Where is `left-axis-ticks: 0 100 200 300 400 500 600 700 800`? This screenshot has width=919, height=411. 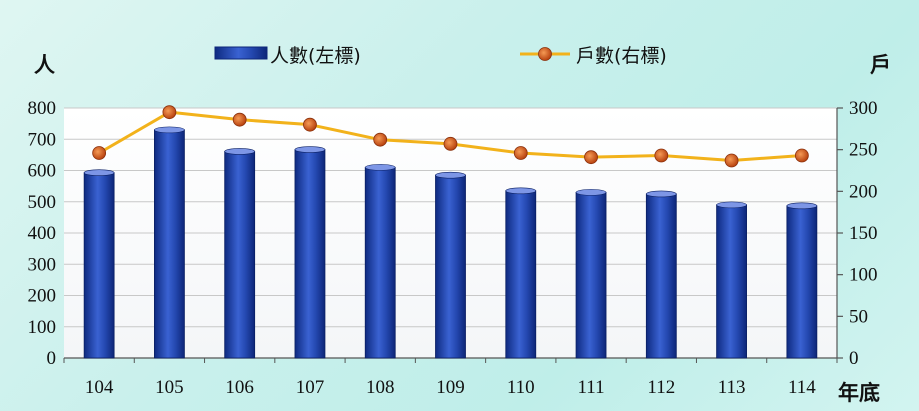
left-axis-ticks: 0 100 200 300 400 500 600 700 800 is located at coordinates (42, 233).